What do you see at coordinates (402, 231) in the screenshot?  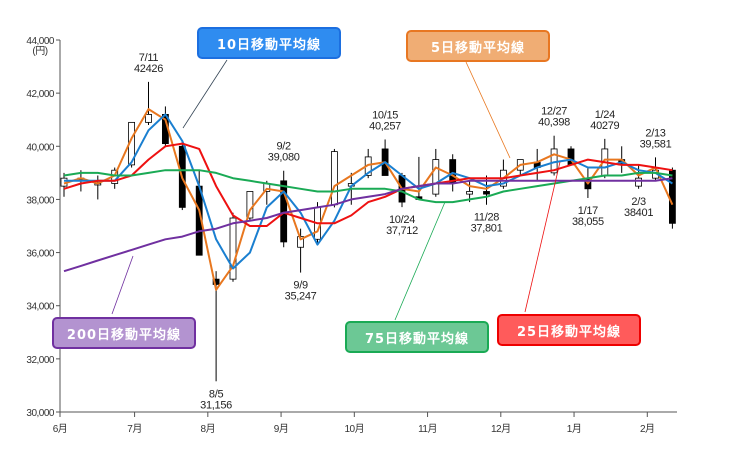 I see `annotation-value: 37,712` at bounding box center [402, 231].